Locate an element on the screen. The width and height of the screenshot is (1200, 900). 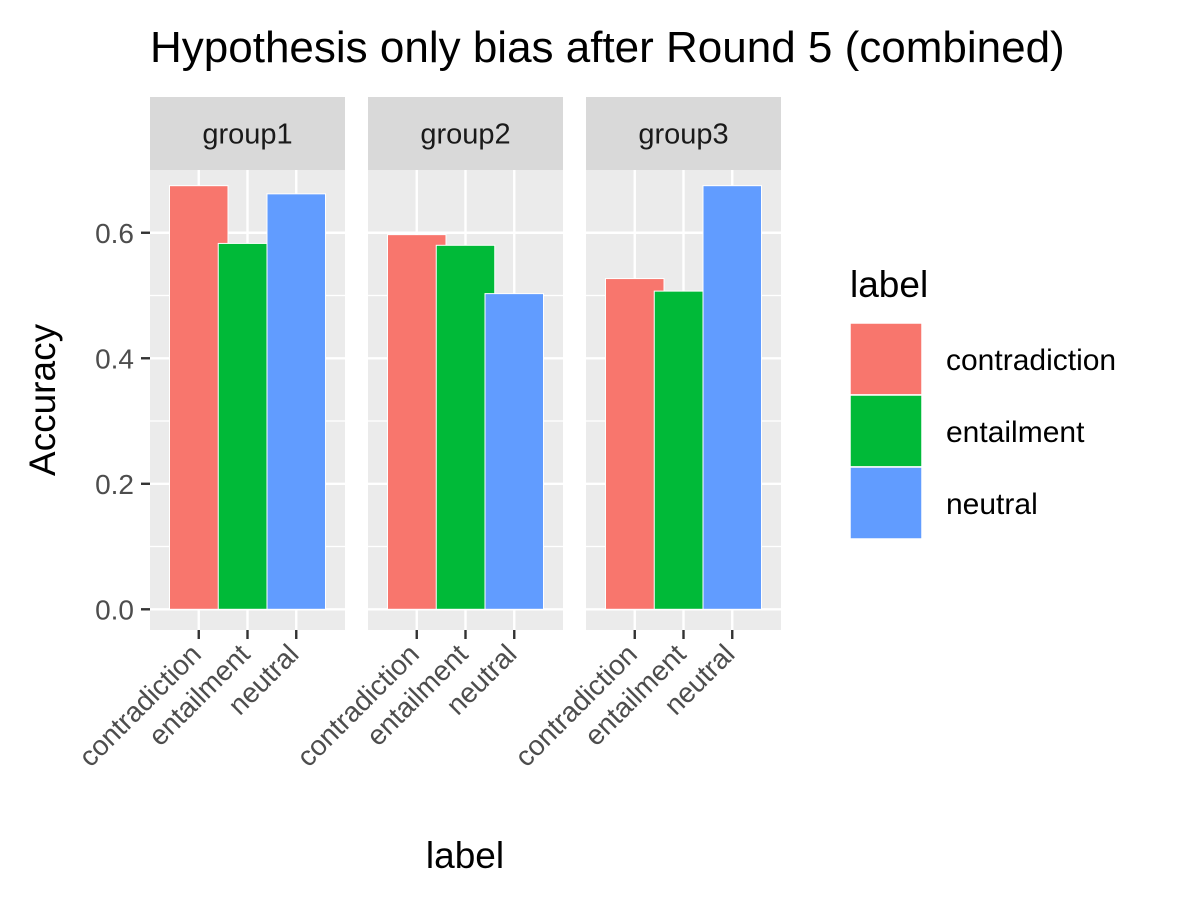
facet-strip-label: group2 is located at coordinates (465, 135).